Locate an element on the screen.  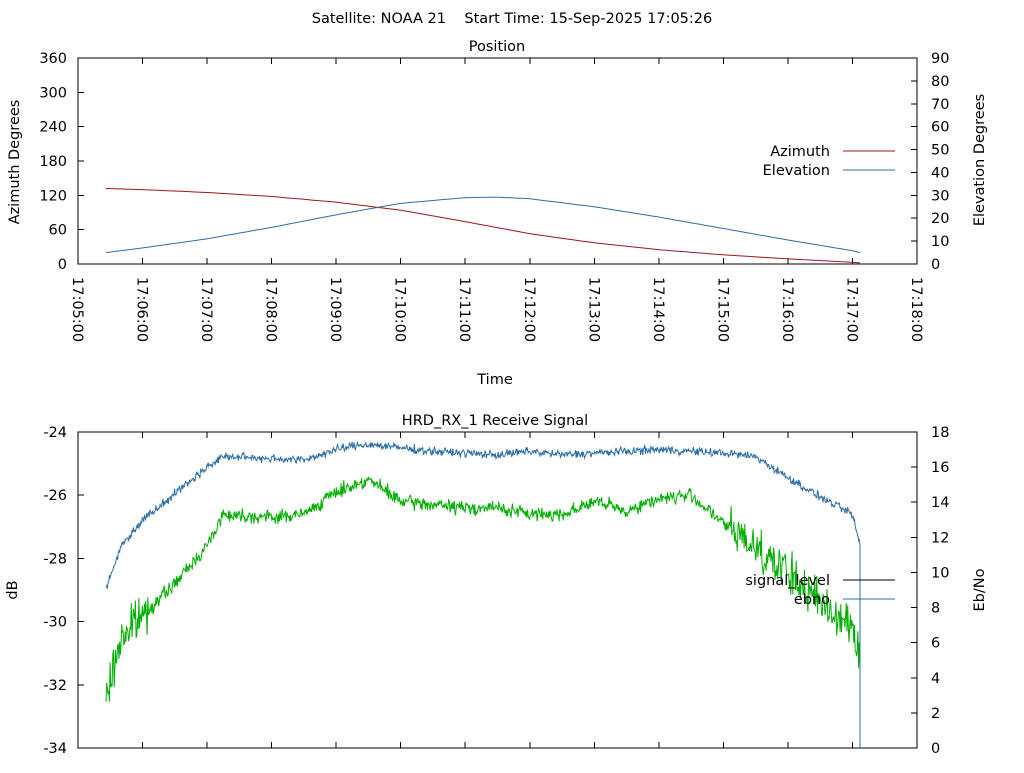
position-series-azimuth-line is located at coordinates (483, 226).